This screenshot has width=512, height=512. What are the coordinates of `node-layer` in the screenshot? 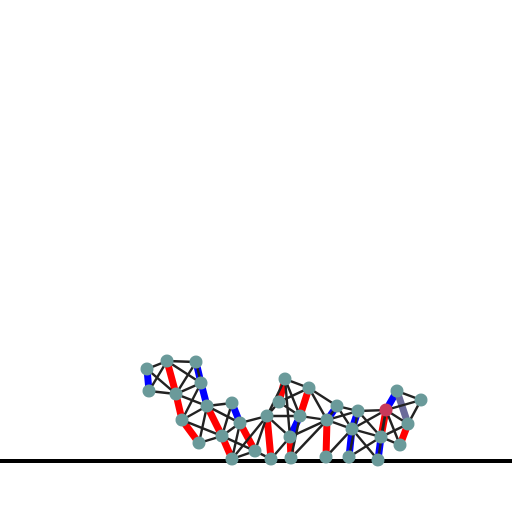 It's located at (284, 410).